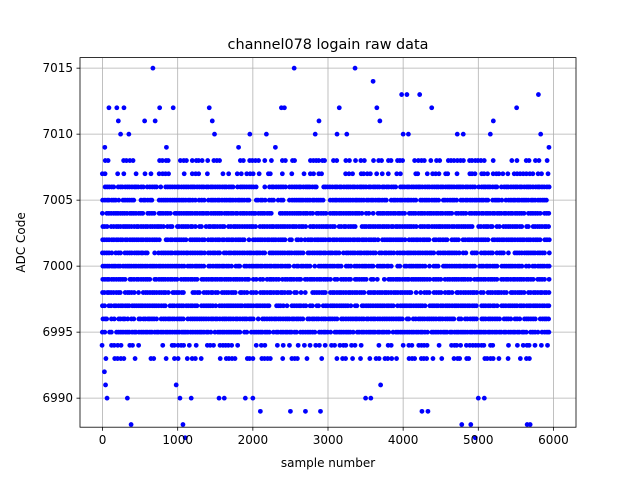  Describe the element at coordinates (403, 440) in the screenshot. I see `x-tick-label: 4000` at that location.